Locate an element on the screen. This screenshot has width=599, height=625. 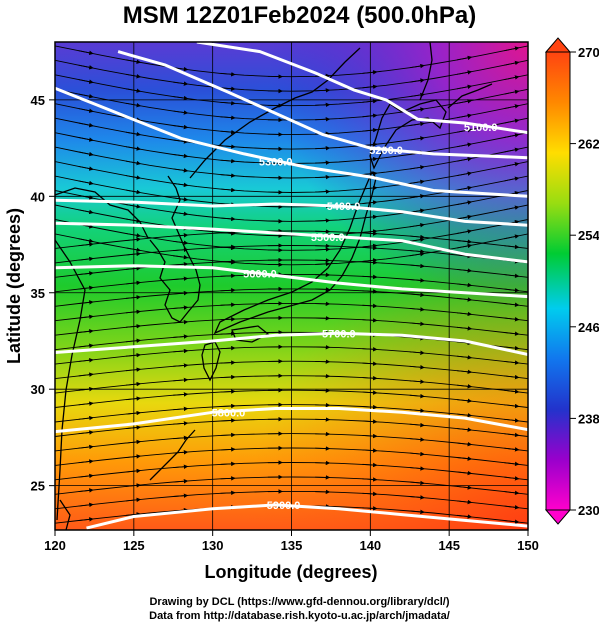
x-tick-label: 120 is located at coordinates (55, 545).